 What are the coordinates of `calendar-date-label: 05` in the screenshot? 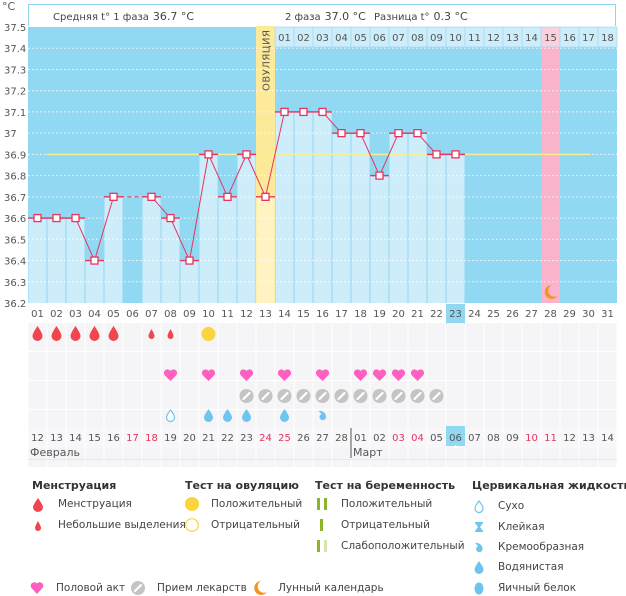 It's located at (436, 438).